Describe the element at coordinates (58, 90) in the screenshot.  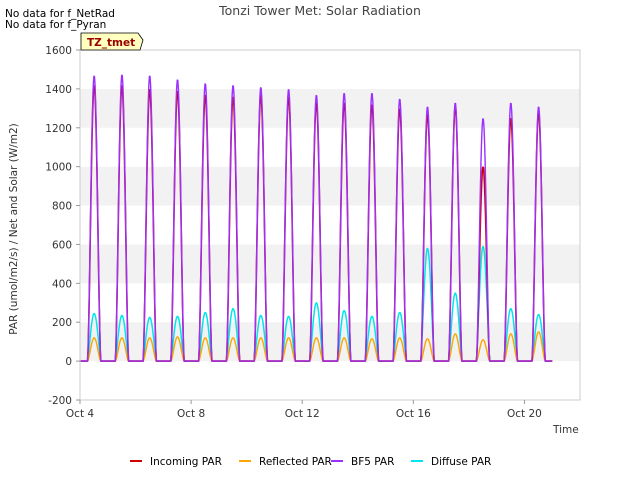
I see `y-tick-label: 1400` at that location.